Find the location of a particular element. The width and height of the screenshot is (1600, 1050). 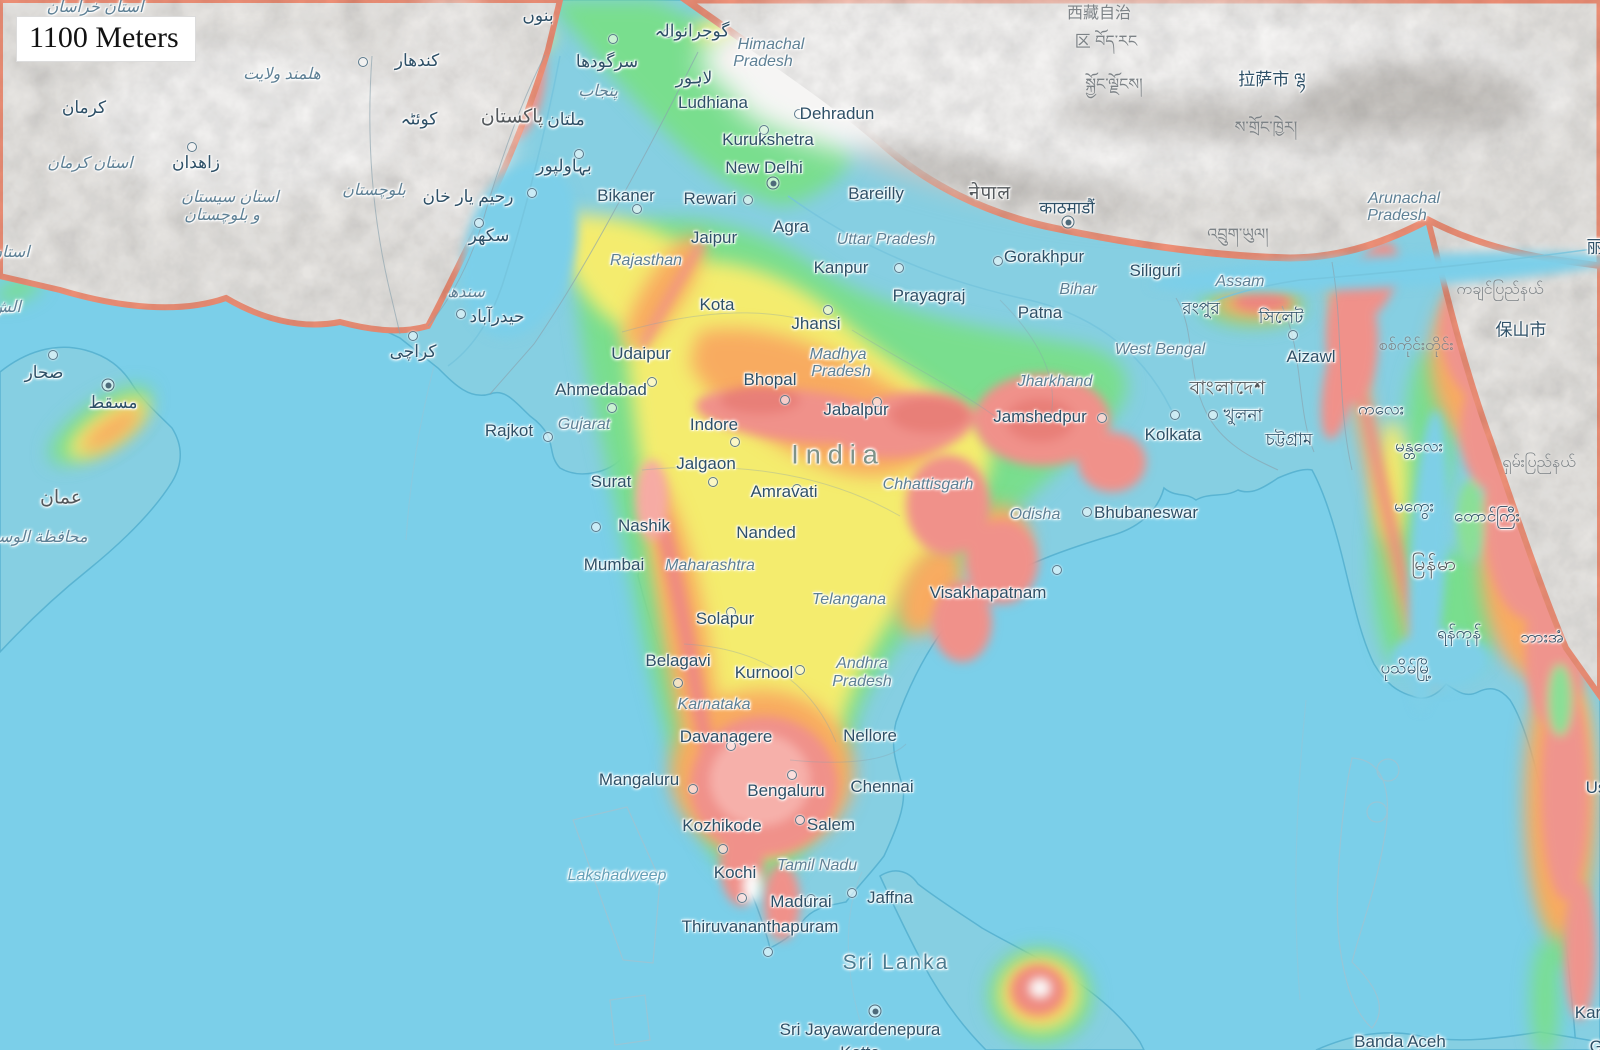

elevation-readout: 1100 Meters is located at coordinates (106, 39).